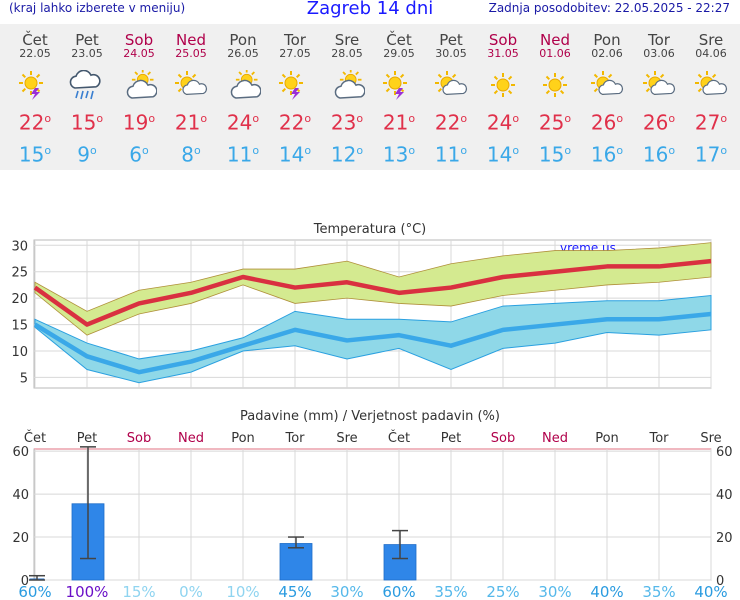 The image size is (740, 600). I want to click on day-date: 02.06, so click(607, 53).